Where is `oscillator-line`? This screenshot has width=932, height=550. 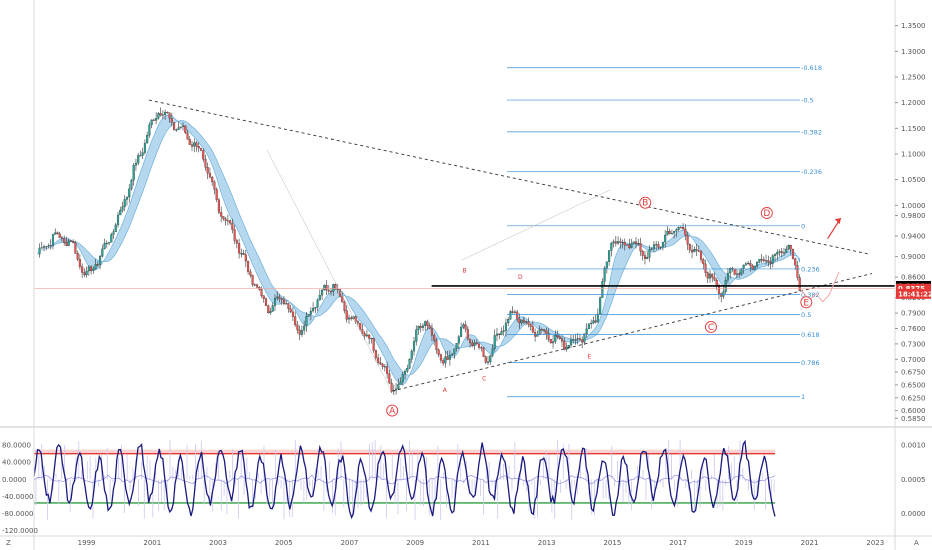
oscillator-line is located at coordinates (404, 479).